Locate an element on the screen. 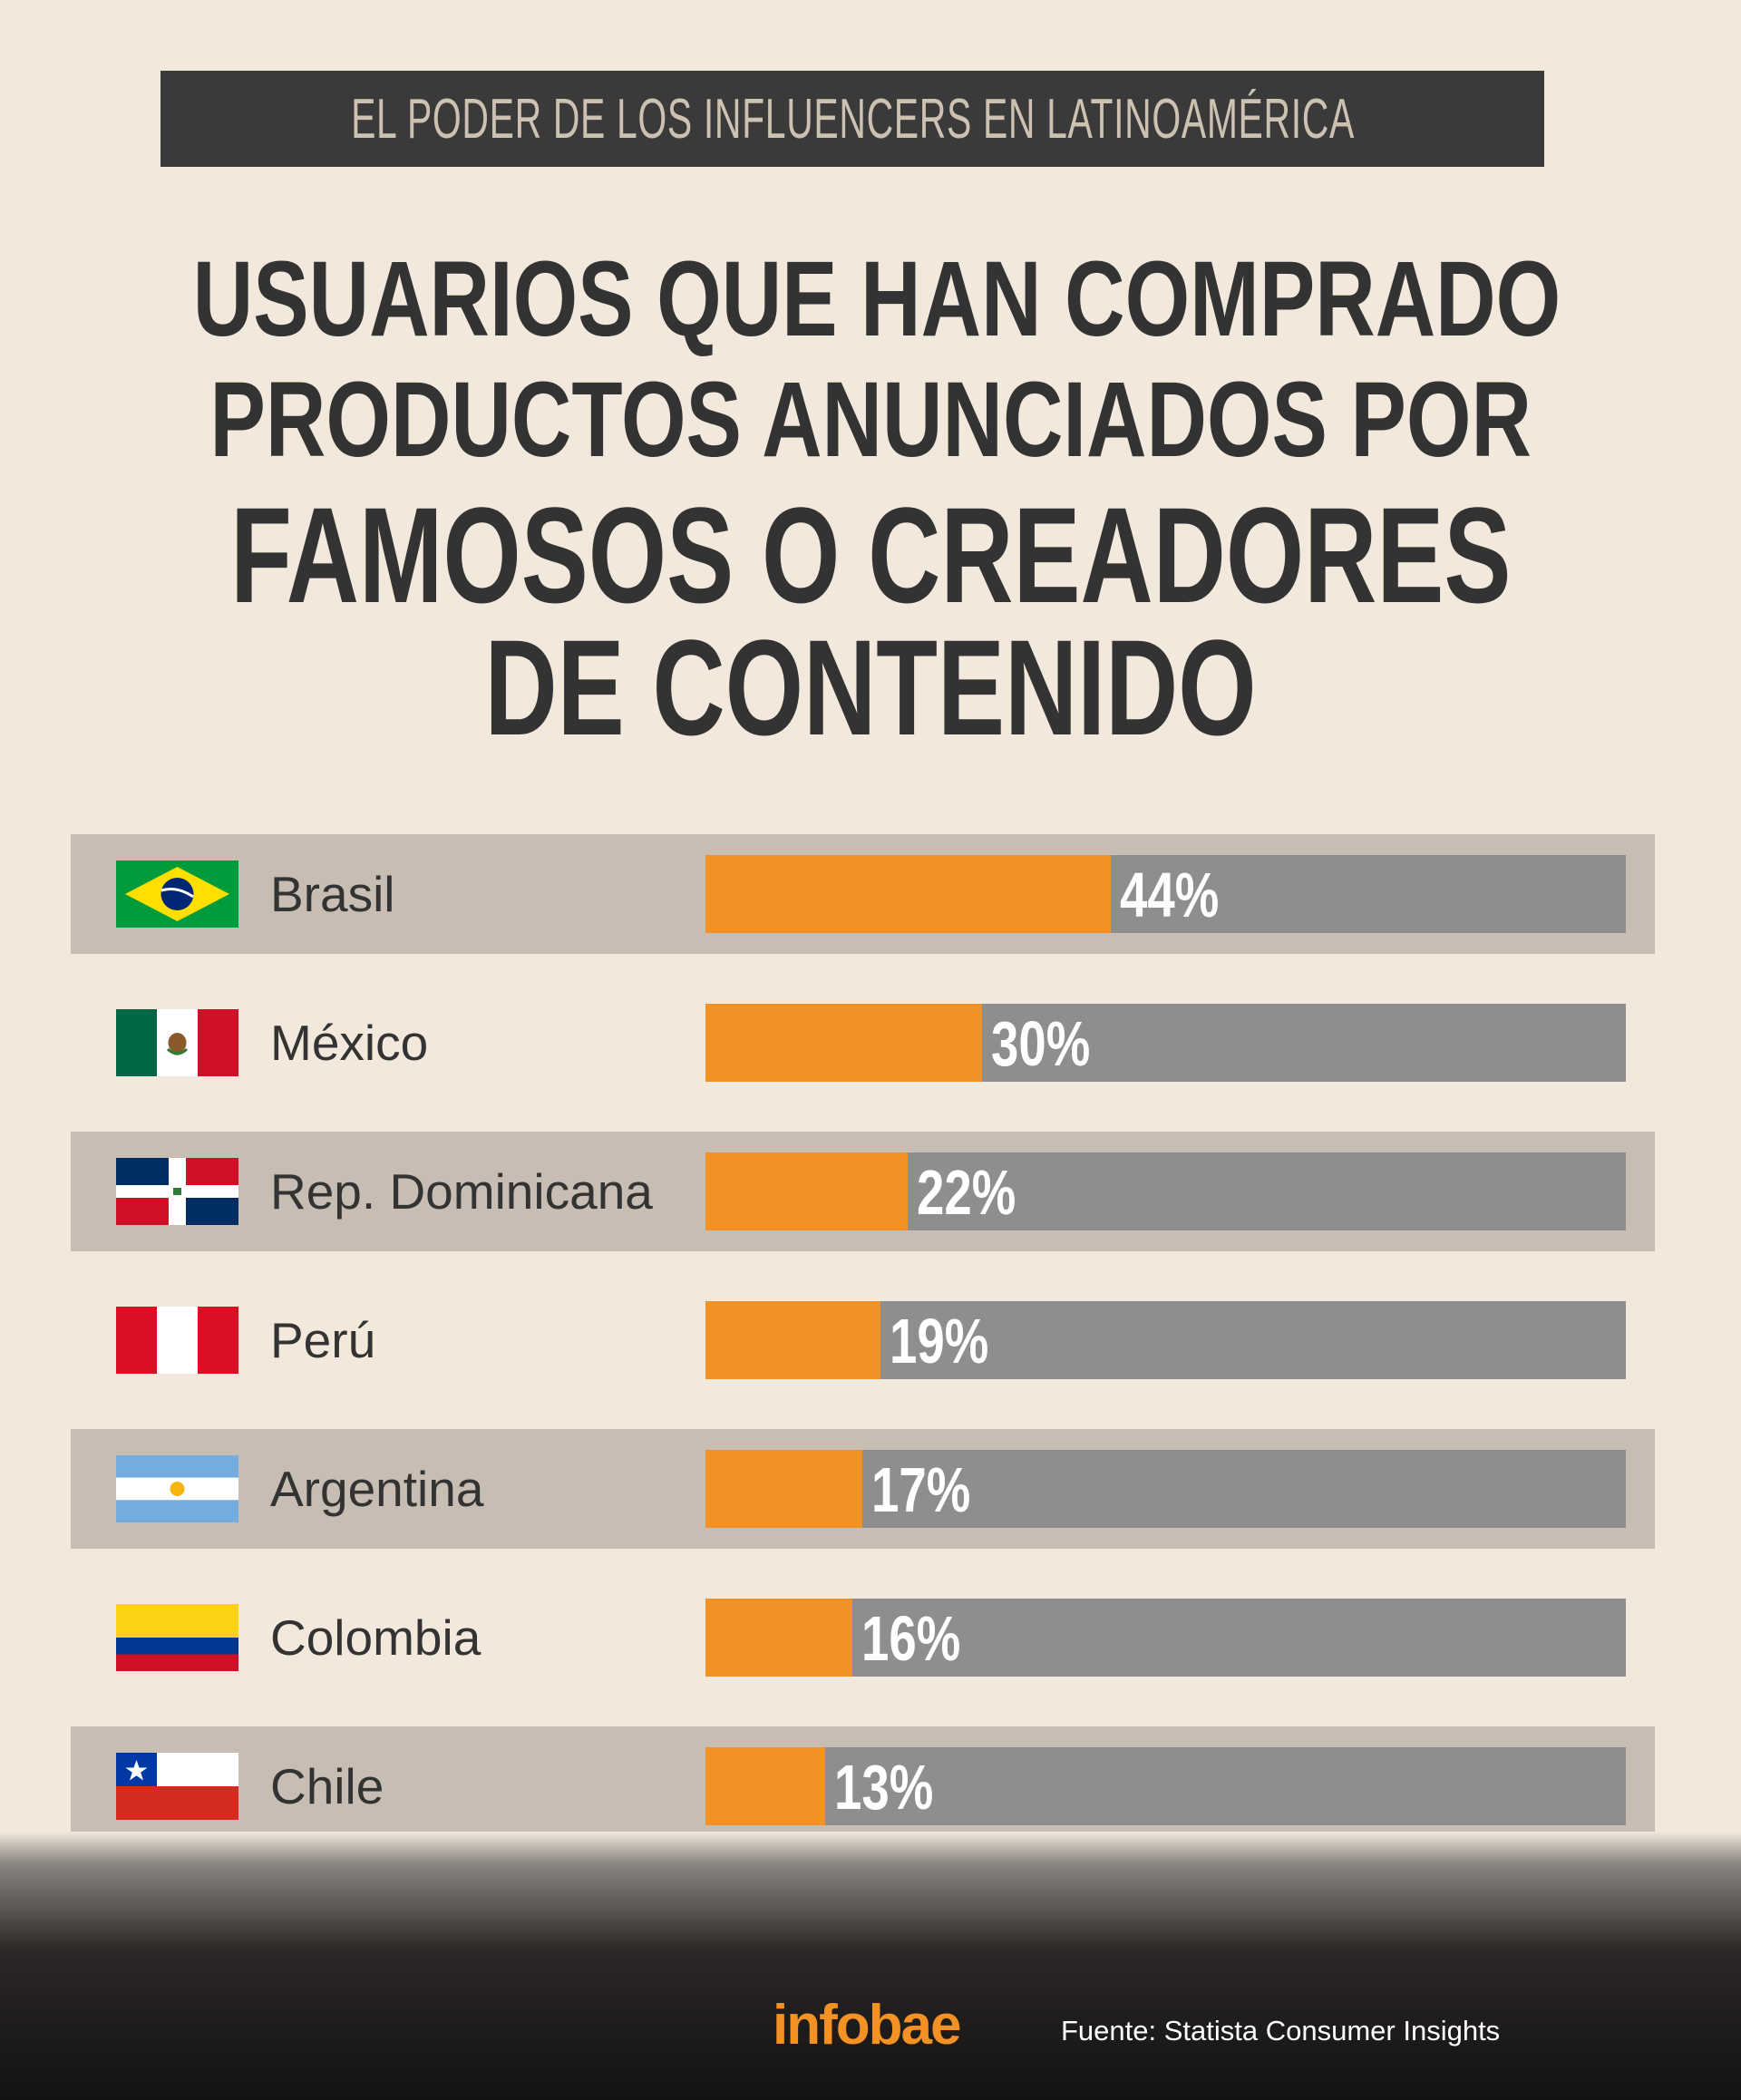 Image resolution: width=1741 pixels, height=2100 pixels. bar-row: Colombia 16% is located at coordinates (863, 1637).